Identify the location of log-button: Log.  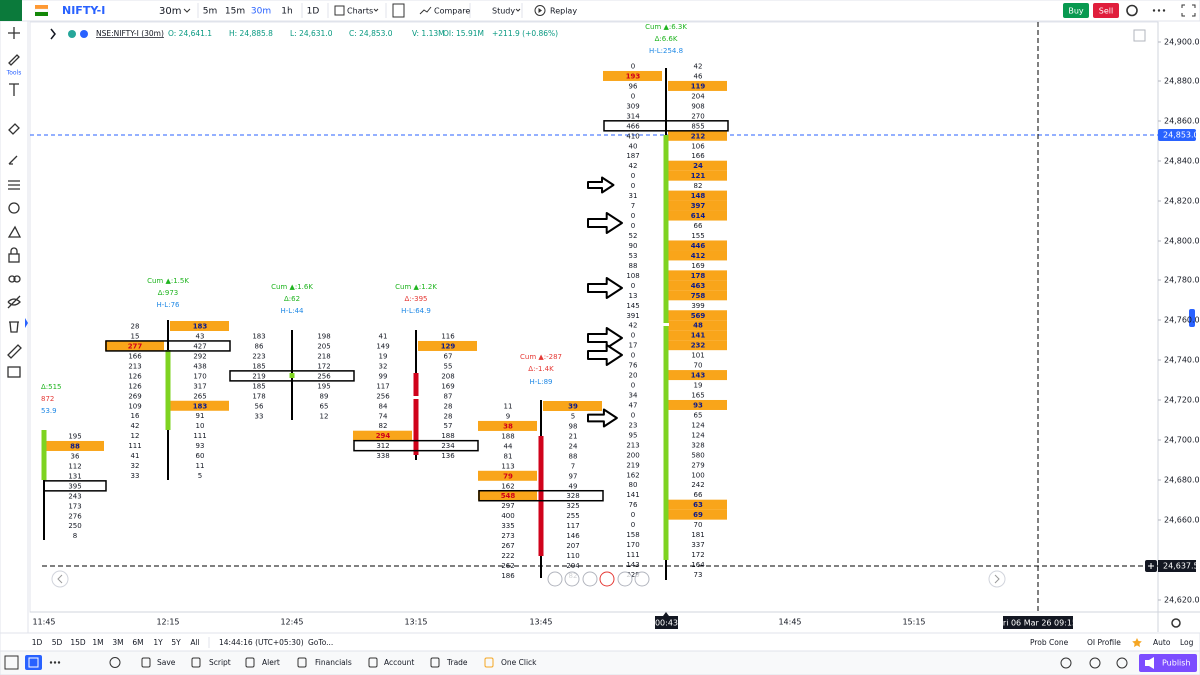
(1187, 642).